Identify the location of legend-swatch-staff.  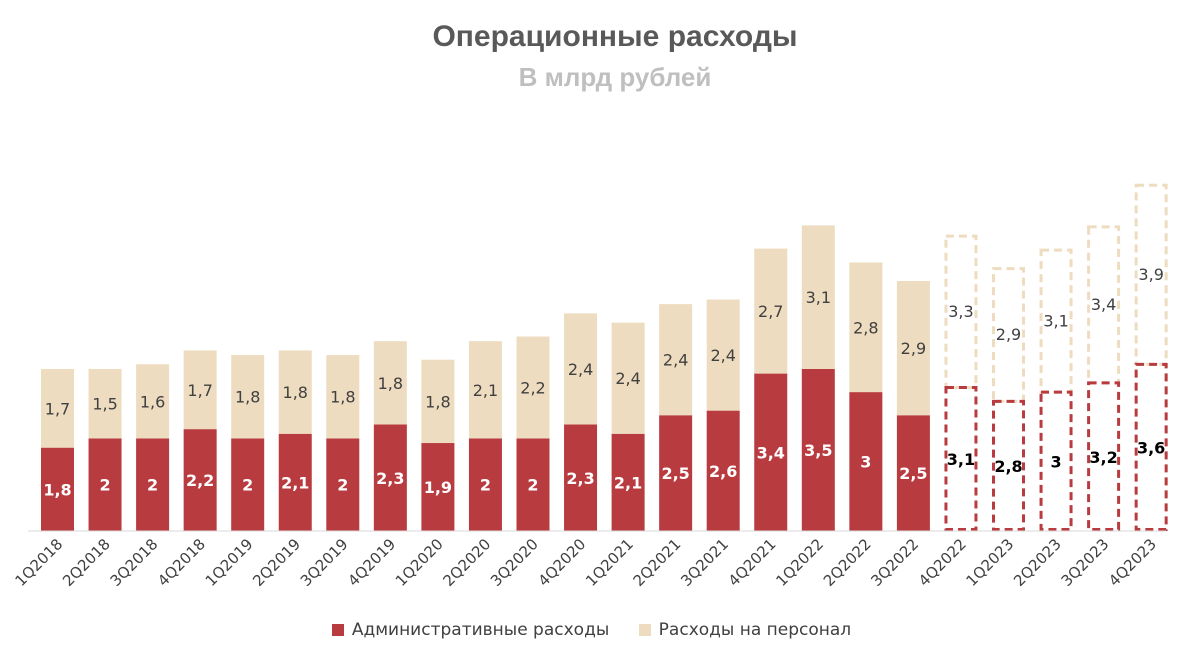
(644, 630).